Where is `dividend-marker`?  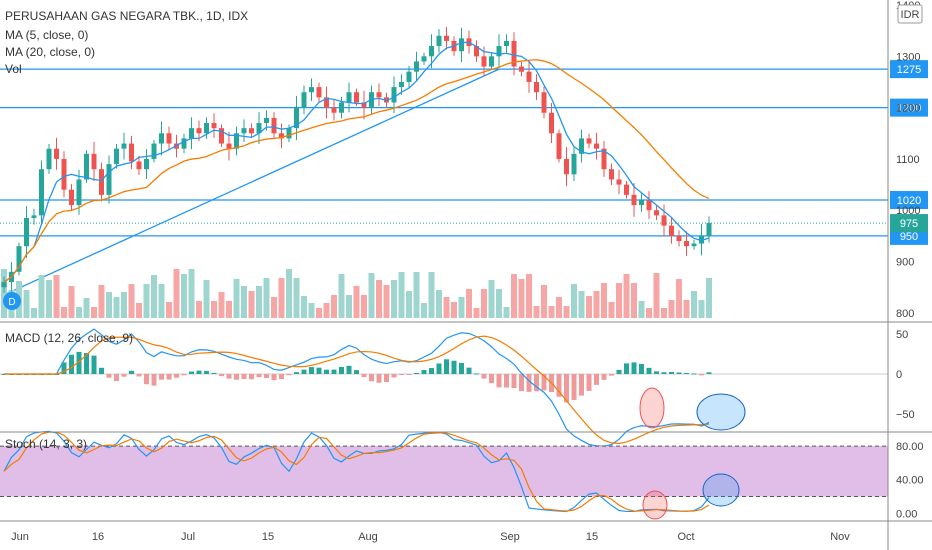 dividend-marker is located at coordinates (12, 301).